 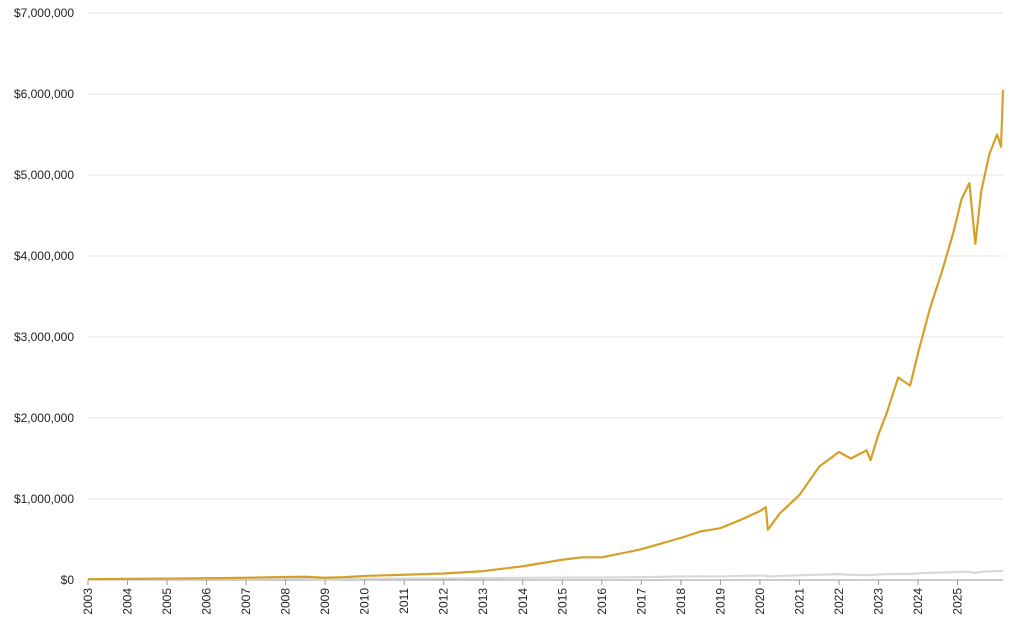 What do you see at coordinates (88, 601) in the screenshot?
I see `x-tick-label: 2003` at bounding box center [88, 601].